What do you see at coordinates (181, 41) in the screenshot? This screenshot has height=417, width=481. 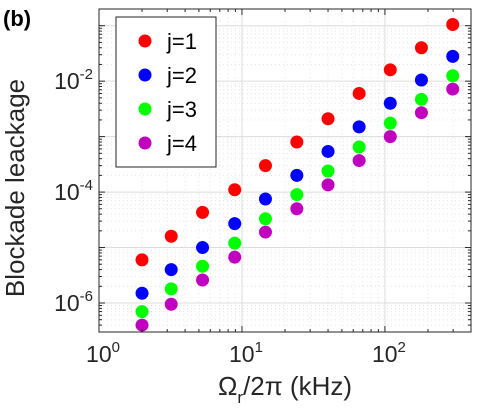 I see `legend-label-j1: j=1` at bounding box center [181, 41].